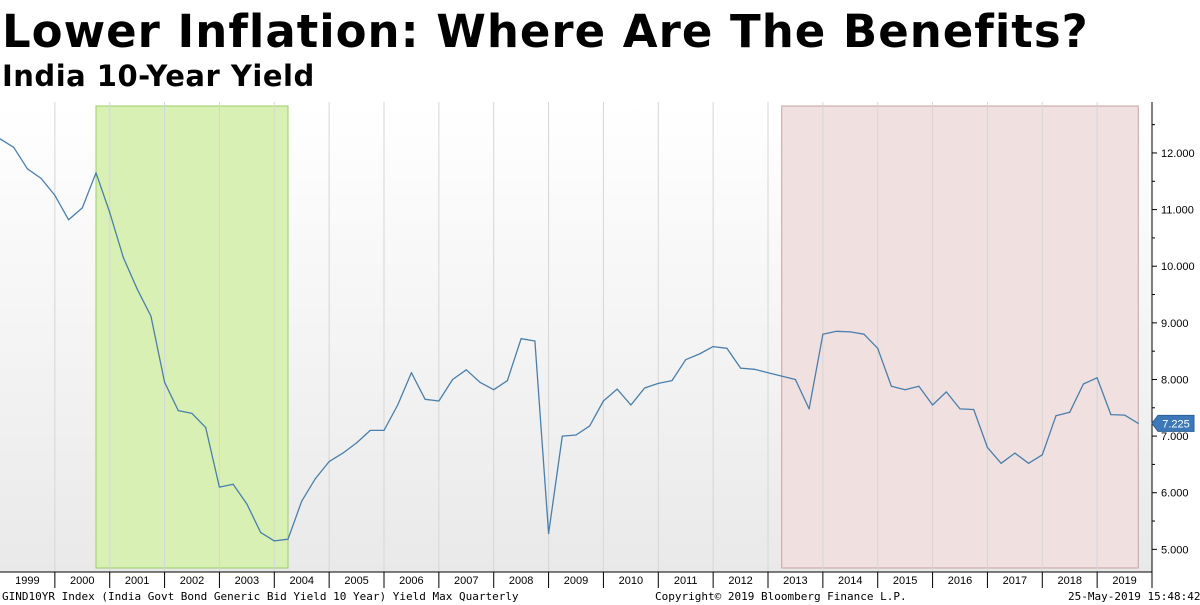  I want to click on y-tick-label: 9.000, so click(1175, 324).